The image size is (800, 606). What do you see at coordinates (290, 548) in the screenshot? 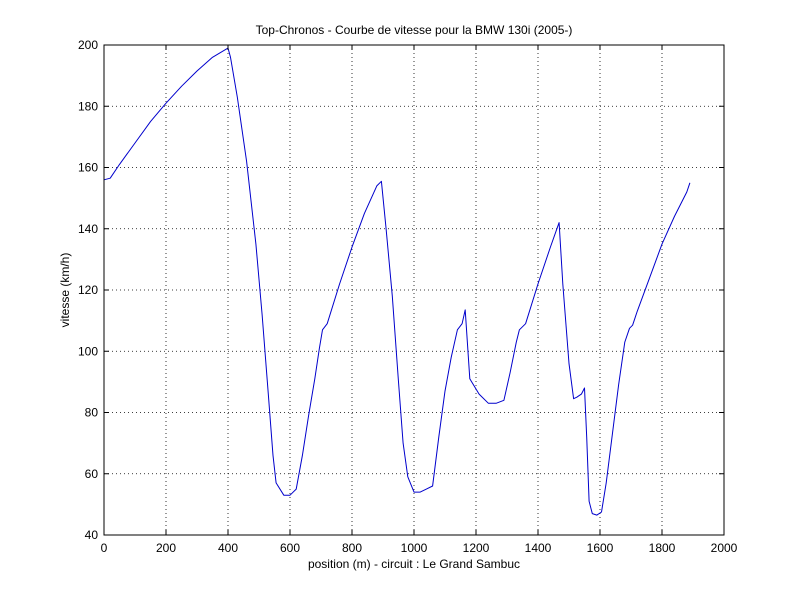
I see `x-tick-label: 600` at bounding box center [290, 548].